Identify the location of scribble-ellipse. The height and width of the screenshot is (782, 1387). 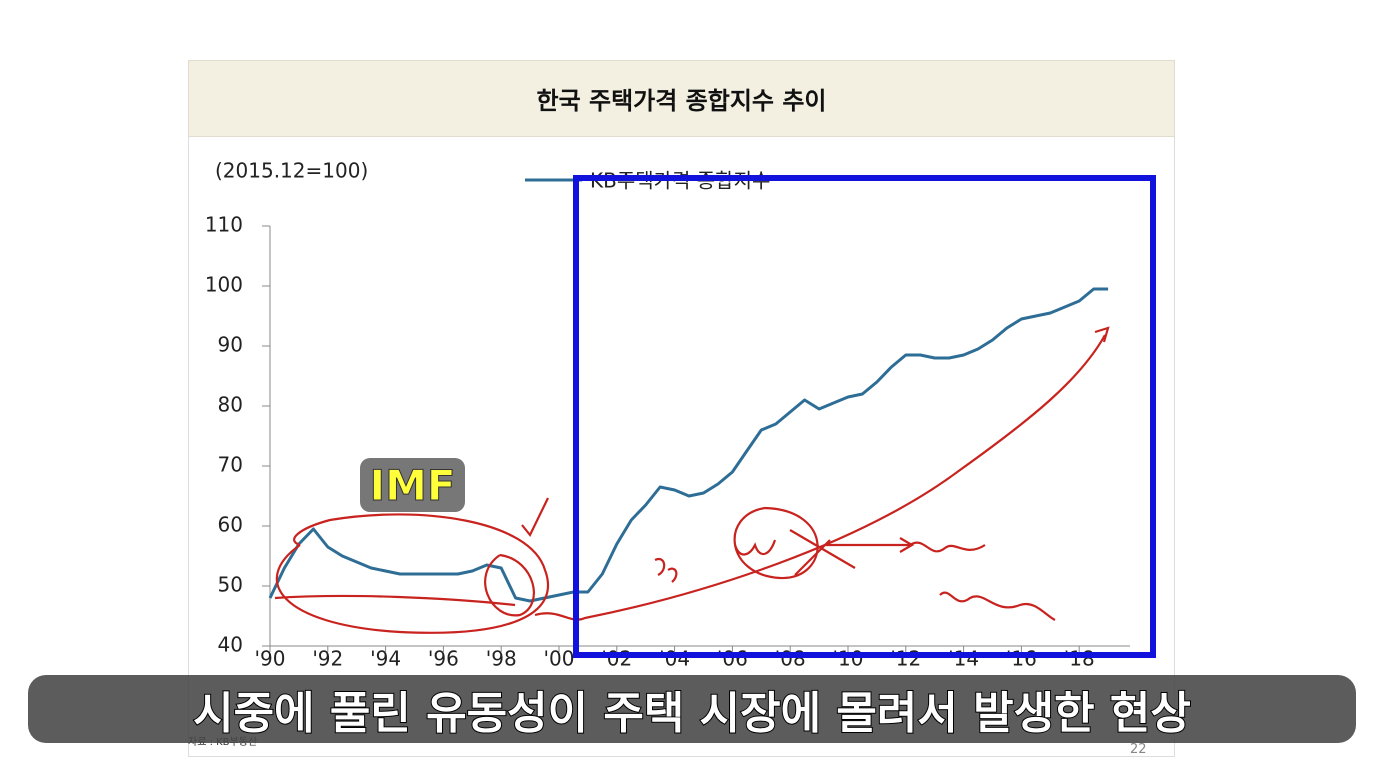
(412, 573).